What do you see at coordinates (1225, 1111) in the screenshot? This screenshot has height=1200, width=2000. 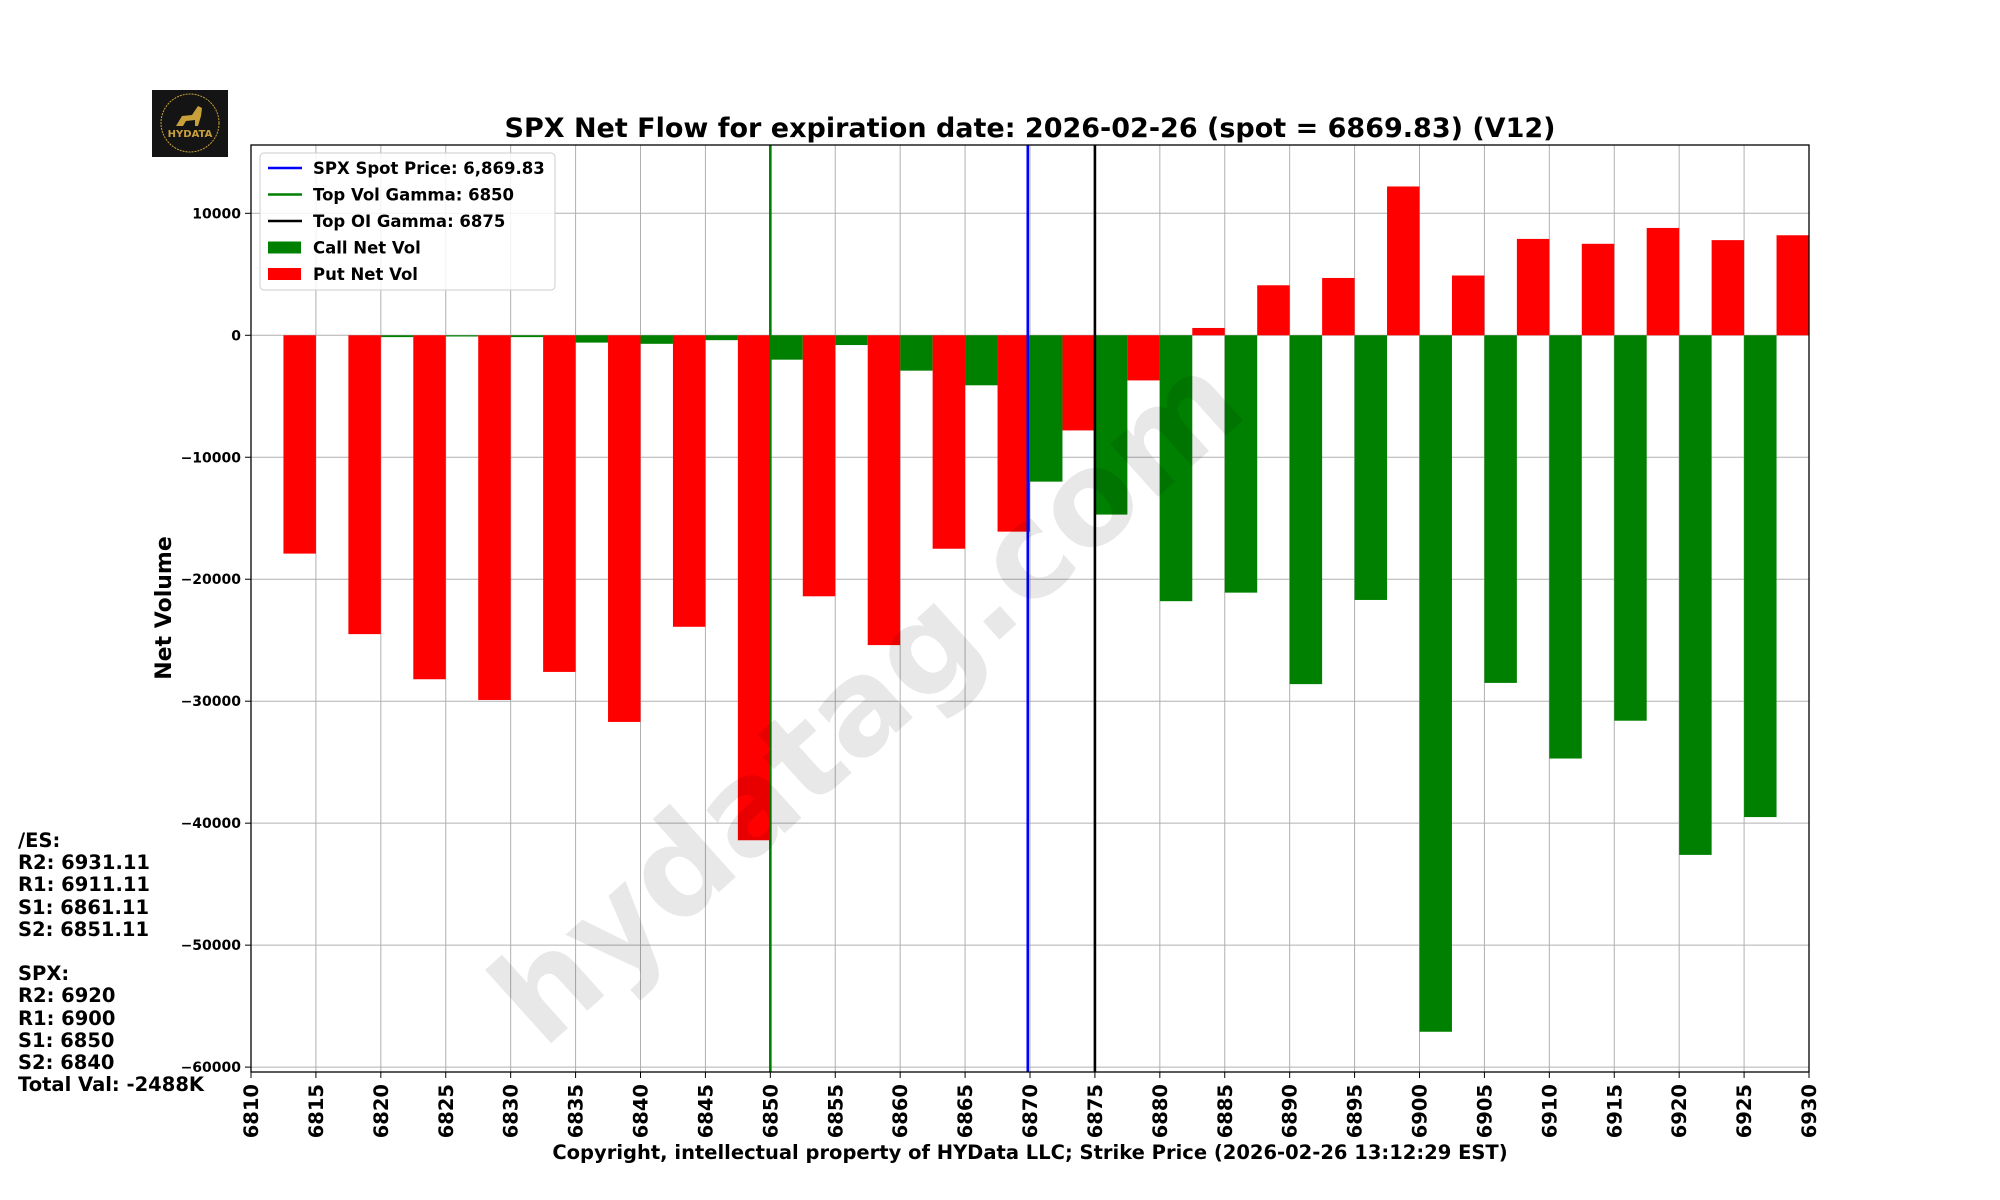 I see `x-tick-label: 6885` at bounding box center [1225, 1111].